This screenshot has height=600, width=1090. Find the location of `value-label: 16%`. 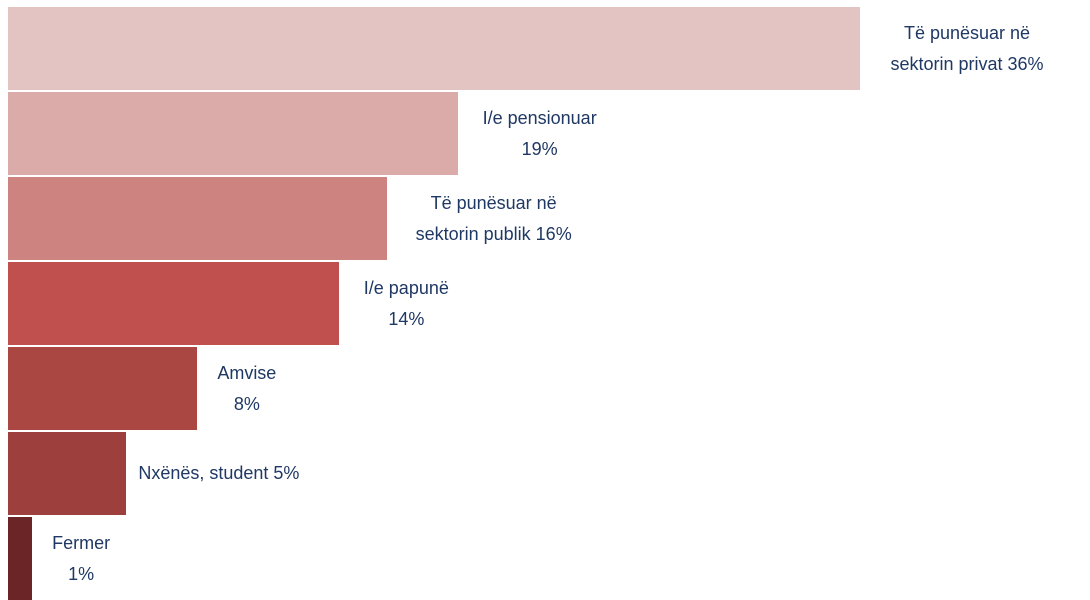

value-label: 16% is located at coordinates (553, 233).